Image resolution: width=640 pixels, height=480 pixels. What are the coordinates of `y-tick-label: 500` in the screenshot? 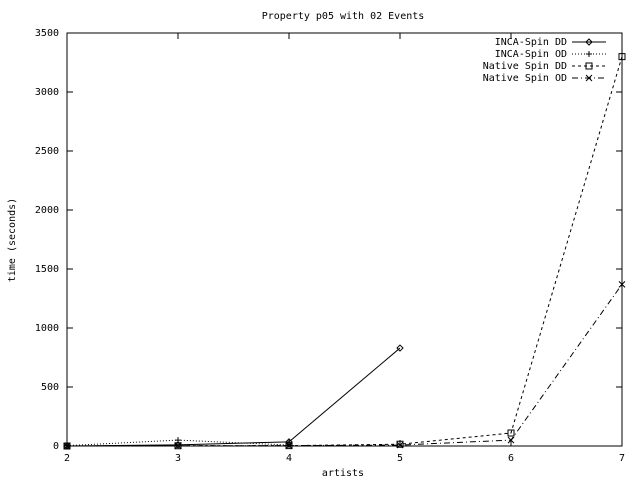 It's located at (50, 387).